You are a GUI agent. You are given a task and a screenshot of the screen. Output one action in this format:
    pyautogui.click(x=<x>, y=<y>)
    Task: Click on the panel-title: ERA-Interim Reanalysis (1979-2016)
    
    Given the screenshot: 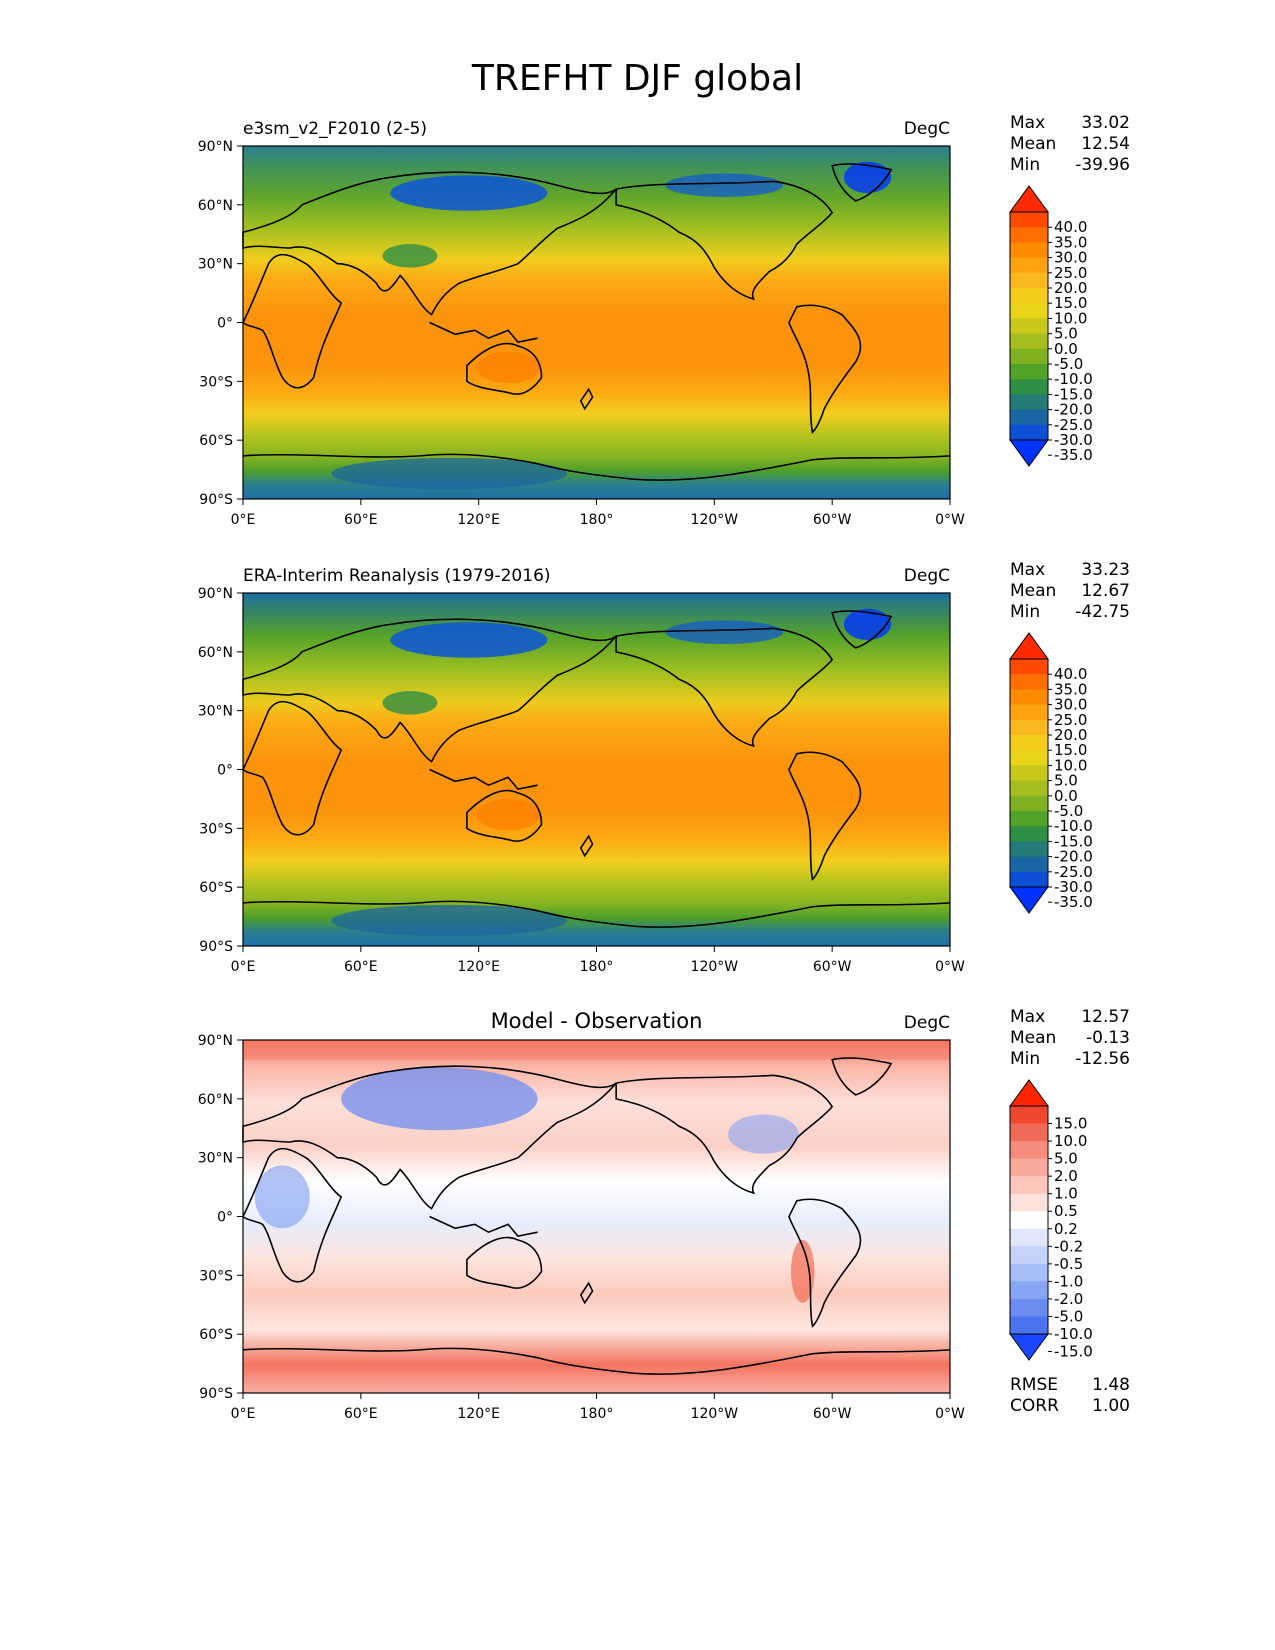 What is the action you would take?
    pyautogui.click(x=397, y=576)
    